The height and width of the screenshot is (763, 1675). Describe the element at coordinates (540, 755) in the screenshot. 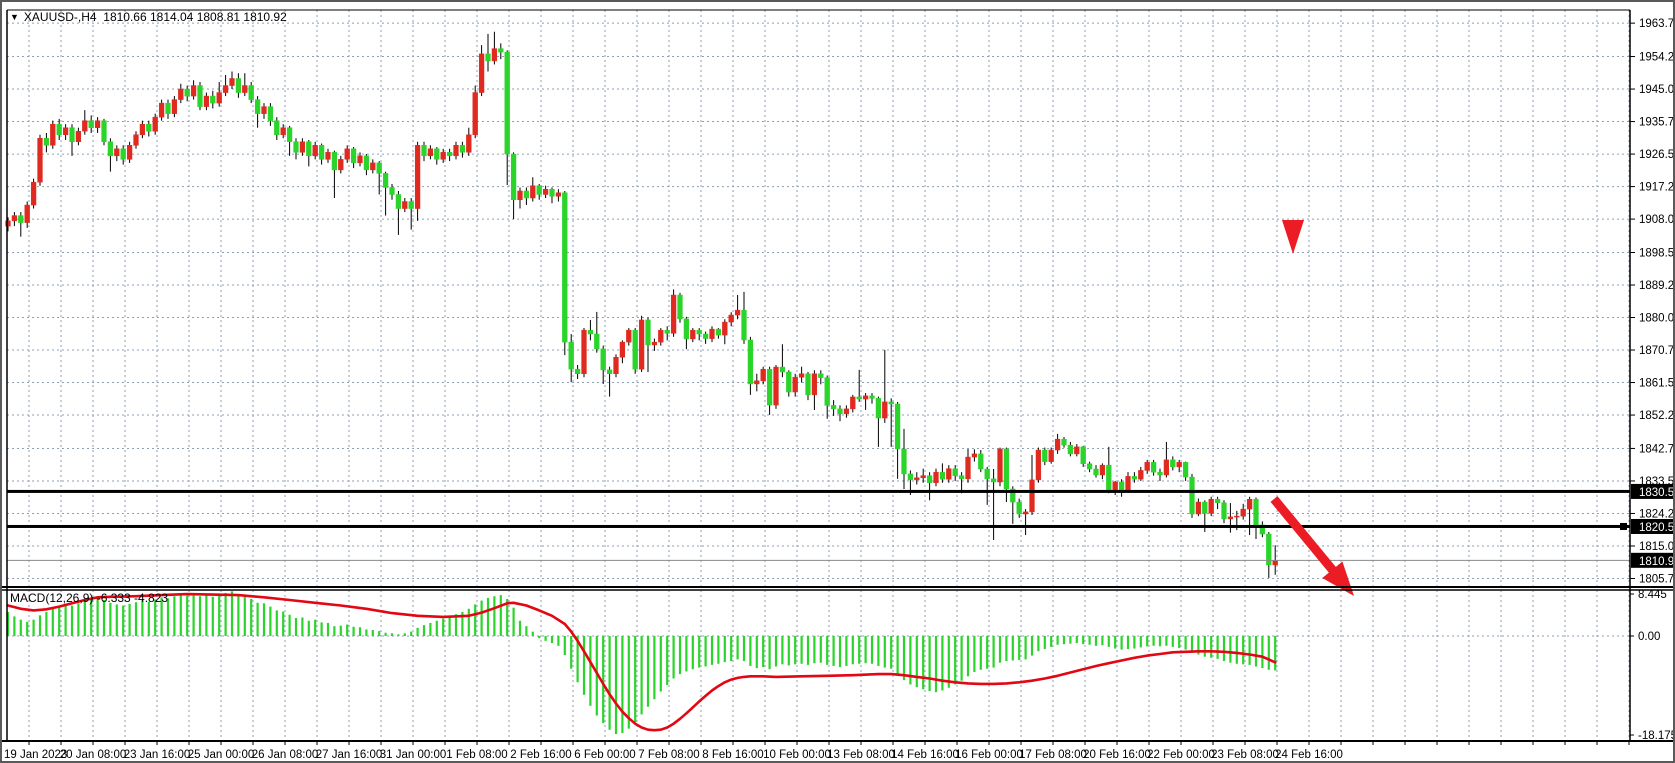

I see `time-label: 2 Feb 16:00` at that location.